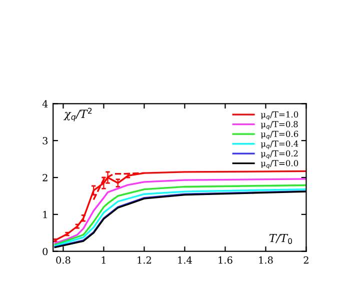 Image resolution: width=354 pixels, height=284 pixels. I want to click on x-tick-label: 1, so click(104, 260).